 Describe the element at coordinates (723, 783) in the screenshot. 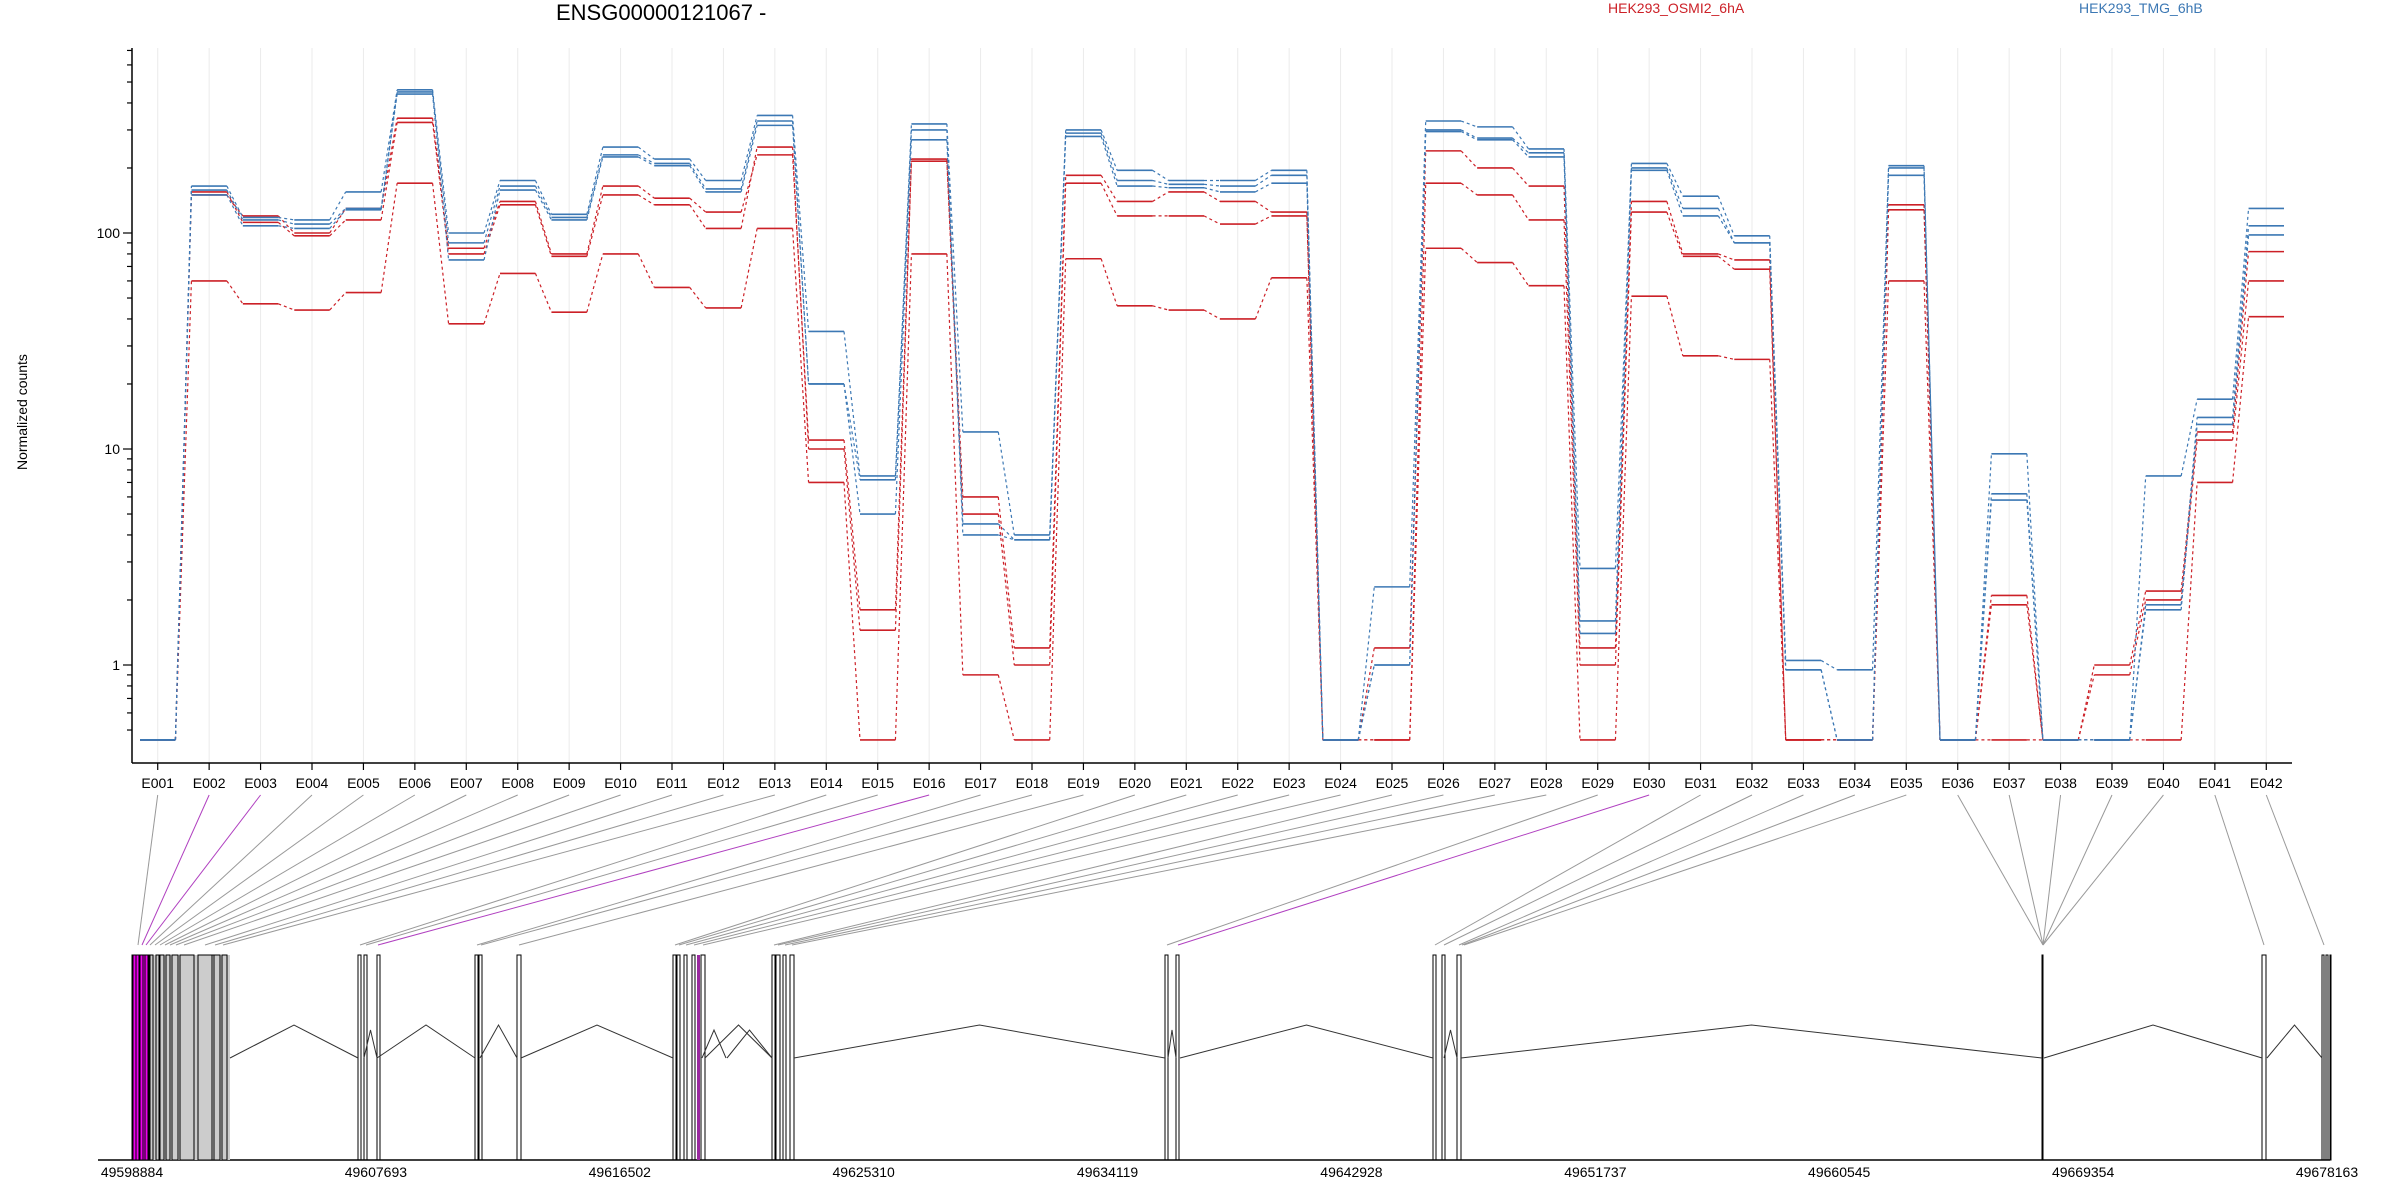

I see `x-tick-label: E012` at that location.